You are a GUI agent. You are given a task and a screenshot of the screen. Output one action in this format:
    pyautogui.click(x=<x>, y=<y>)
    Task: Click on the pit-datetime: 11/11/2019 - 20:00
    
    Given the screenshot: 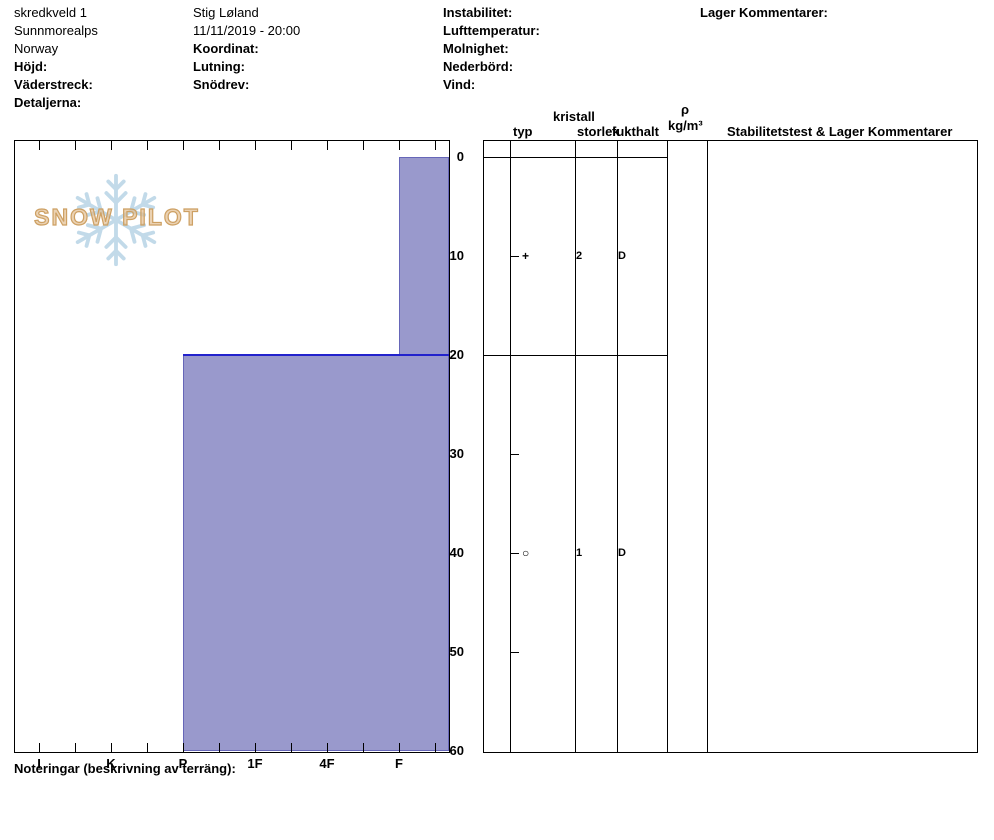 What is the action you would take?
    pyautogui.click(x=247, y=30)
    